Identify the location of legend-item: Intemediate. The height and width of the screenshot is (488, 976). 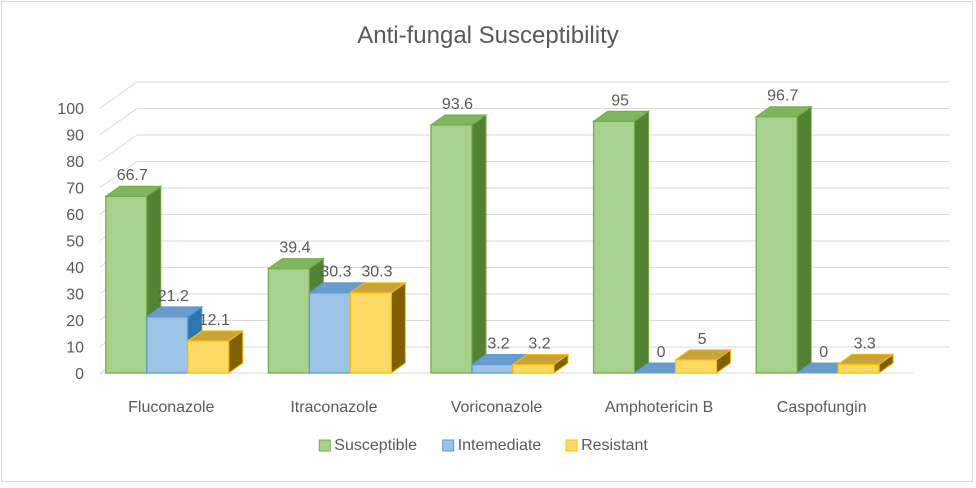
(500, 445).